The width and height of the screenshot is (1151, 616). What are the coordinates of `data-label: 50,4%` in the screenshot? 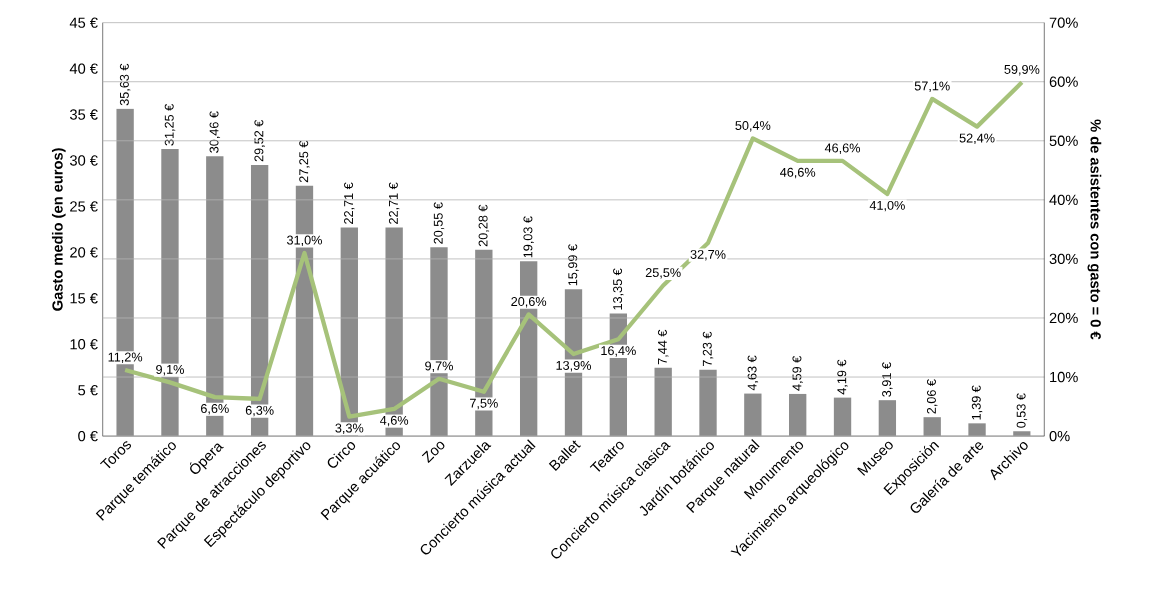 It's located at (753, 126).